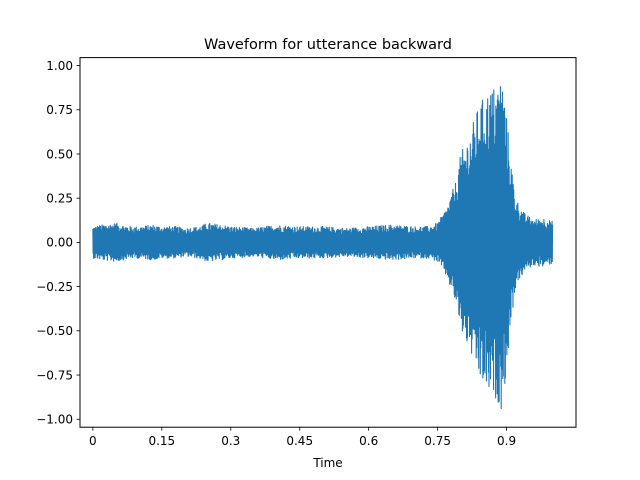 This screenshot has height=480, width=640. Describe the element at coordinates (54, 331) in the screenshot. I see `y-tick-label: −0.50` at that location.